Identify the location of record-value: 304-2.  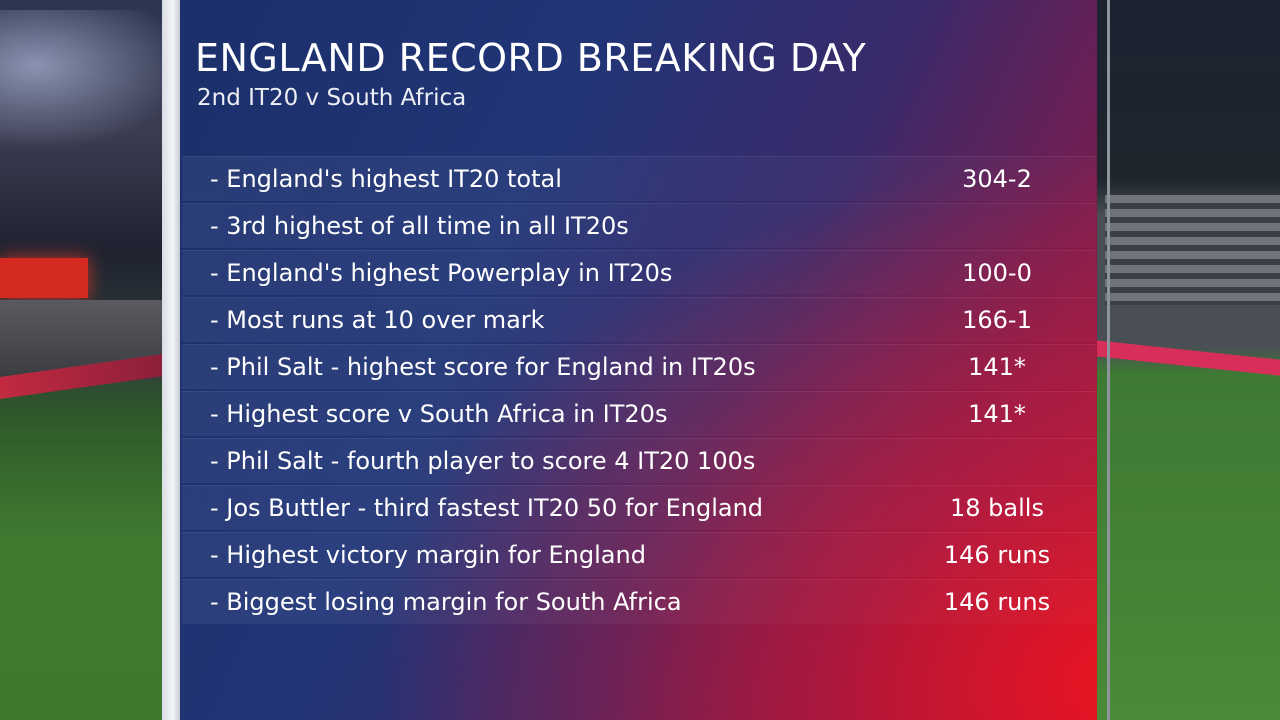
(997, 179).